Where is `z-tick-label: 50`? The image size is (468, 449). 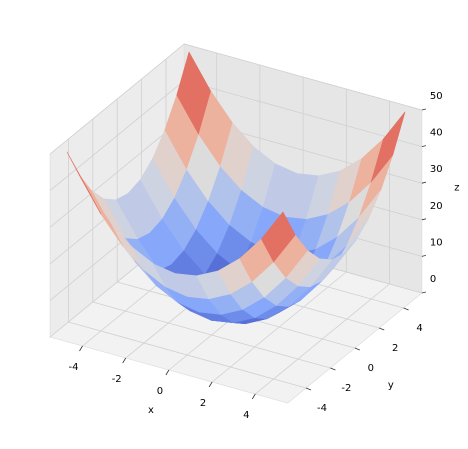 z-tick-label: 50 is located at coordinates (436, 96).